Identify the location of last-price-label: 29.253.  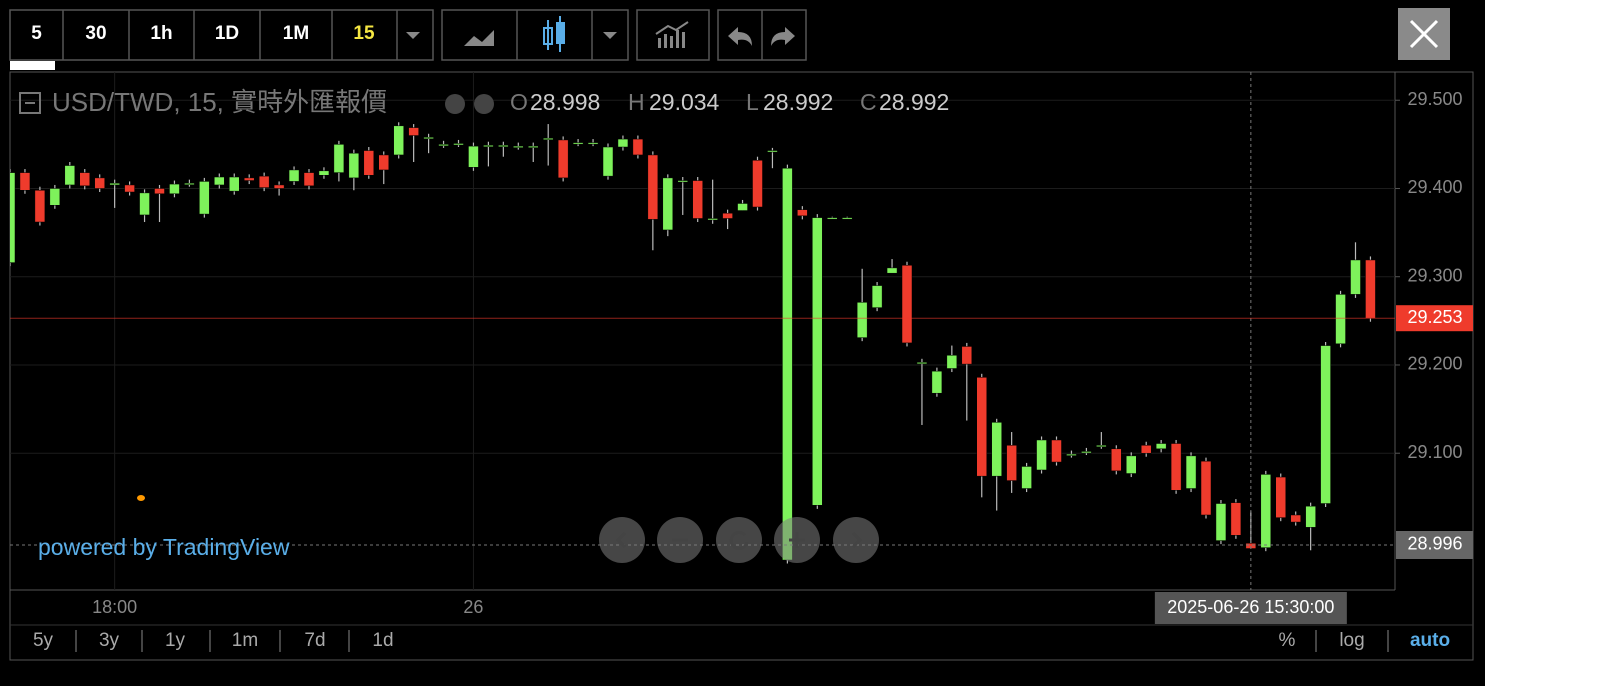
(1434, 317).